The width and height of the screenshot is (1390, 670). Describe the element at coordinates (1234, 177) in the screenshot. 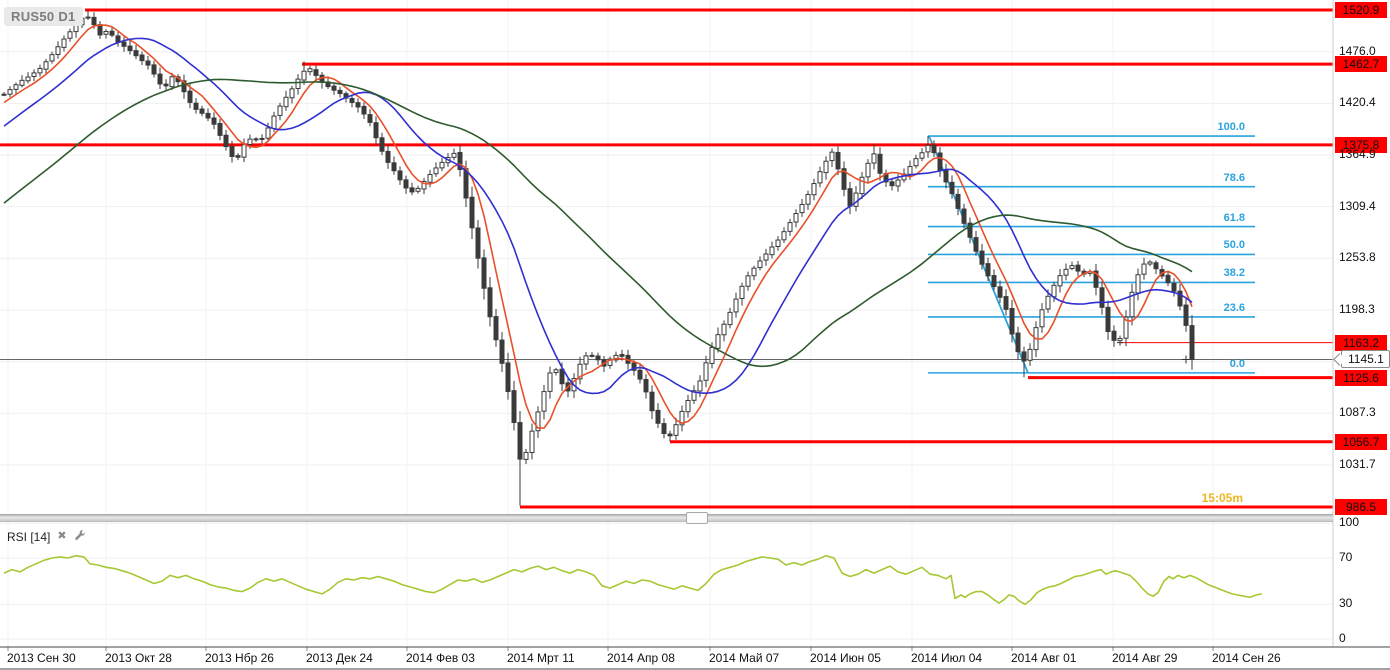

I see `fib-level-label: 78.6` at that location.